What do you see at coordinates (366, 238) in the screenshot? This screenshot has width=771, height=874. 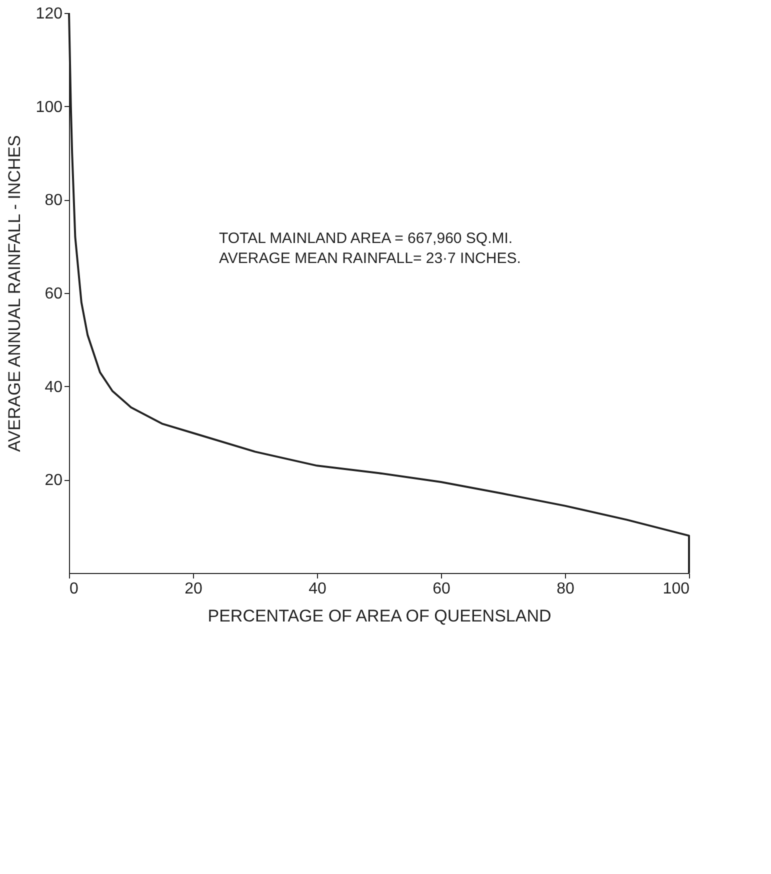 I see `annotation: TOTAL MAINLAND AREA = 667,960 SQ.MI.` at bounding box center [366, 238].